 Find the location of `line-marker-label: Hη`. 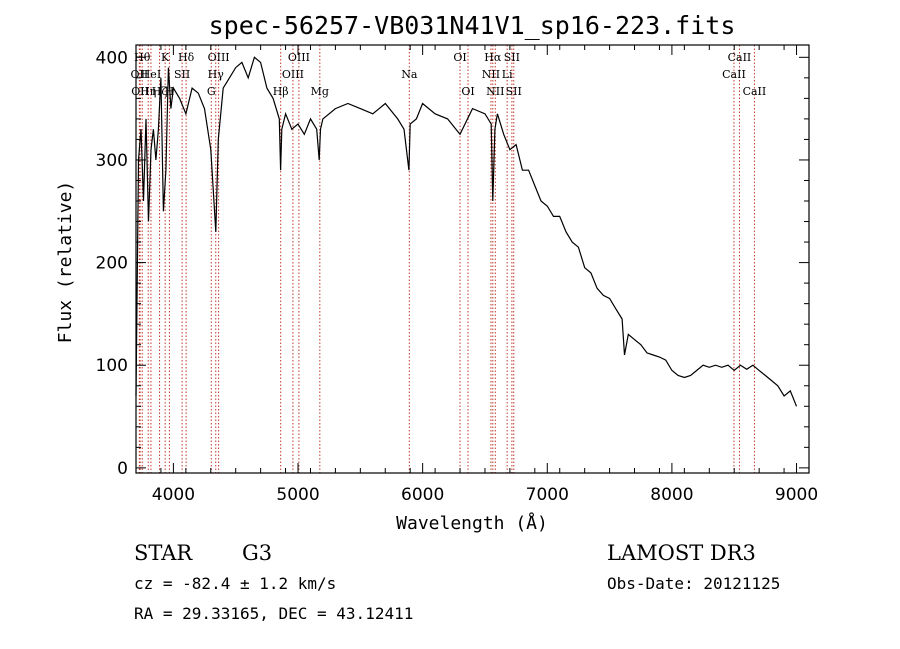

line-marker-label: Hη is located at coordinates (148, 91).